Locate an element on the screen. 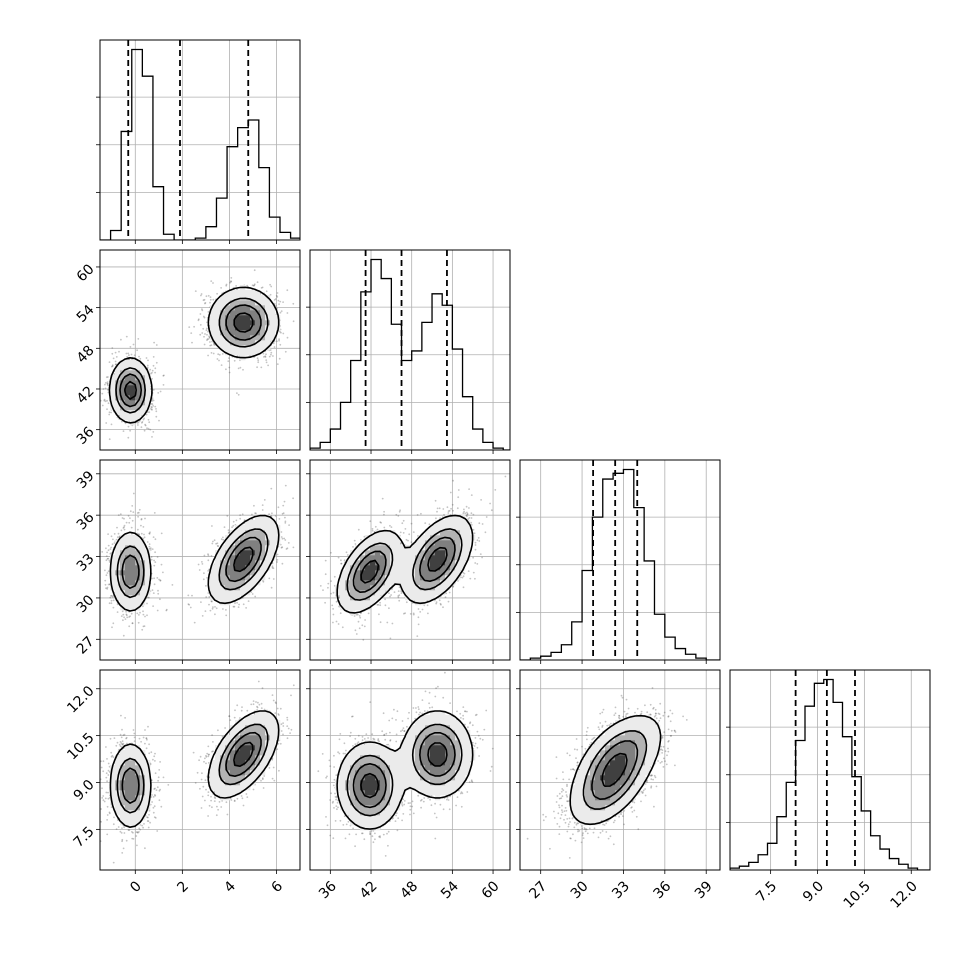 This screenshot has width=970, height=970. x-tick-label: 12.0 is located at coordinates (904, 894).